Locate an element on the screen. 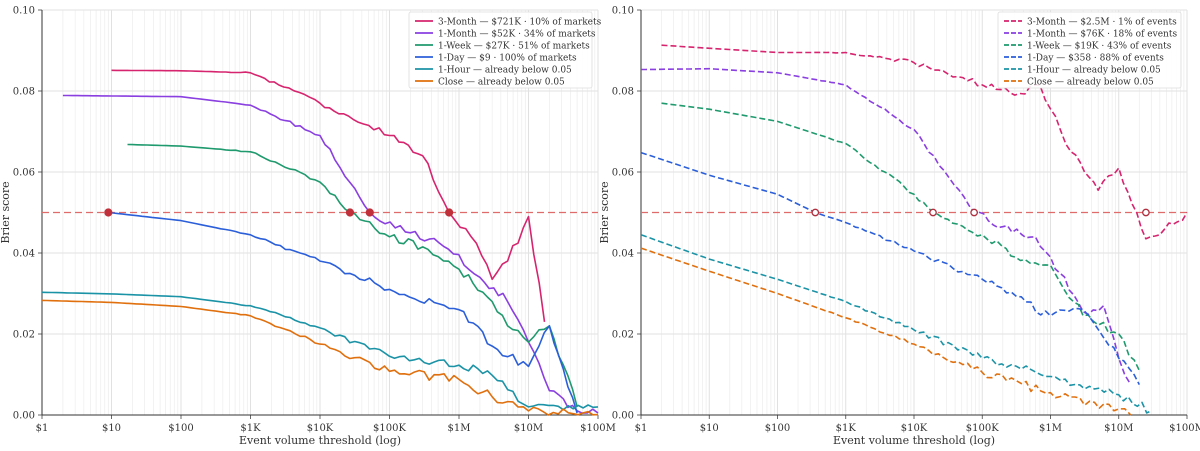 The image size is (1200, 451). legend-label: 1-Day — $358 · 88% of events is located at coordinates (1095, 58).